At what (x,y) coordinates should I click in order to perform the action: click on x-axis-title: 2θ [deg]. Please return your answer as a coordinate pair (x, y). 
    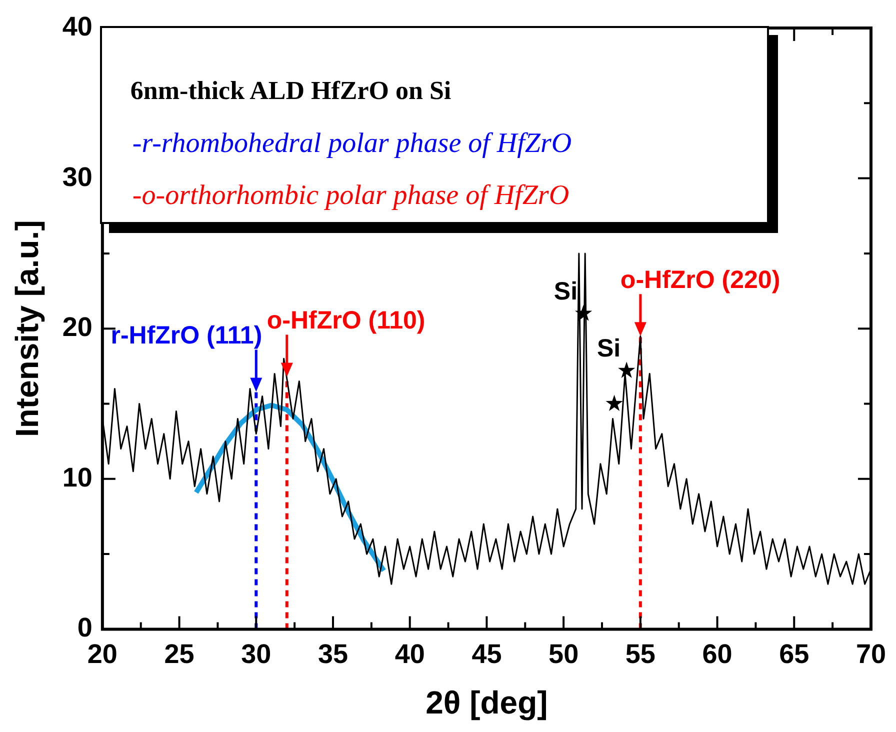
    Looking at the image, I should click on (487, 702).